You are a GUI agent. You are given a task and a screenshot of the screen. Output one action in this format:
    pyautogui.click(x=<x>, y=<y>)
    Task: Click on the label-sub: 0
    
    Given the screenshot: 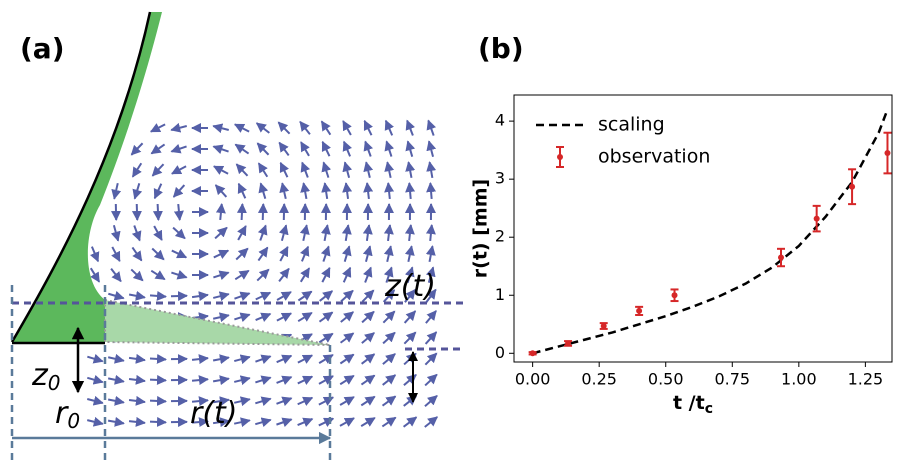 What is the action you would take?
    pyautogui.click(x=73, y=421)
    